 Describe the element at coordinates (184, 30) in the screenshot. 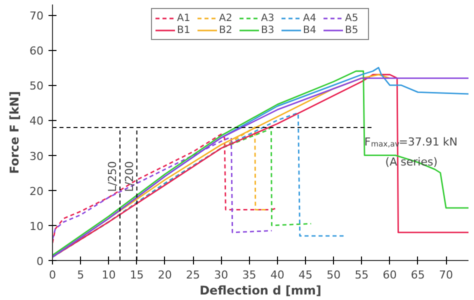

I see `legend-label: B1` at that location.